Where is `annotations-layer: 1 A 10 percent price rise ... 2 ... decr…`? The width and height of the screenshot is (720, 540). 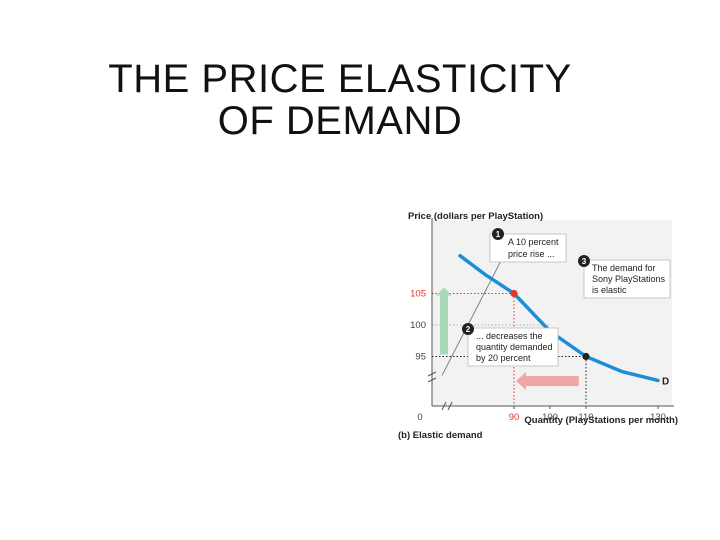
annotations-layer: 1 A 10 percent price rise ... 2 ... decr… is located at coordinates (566, 297).